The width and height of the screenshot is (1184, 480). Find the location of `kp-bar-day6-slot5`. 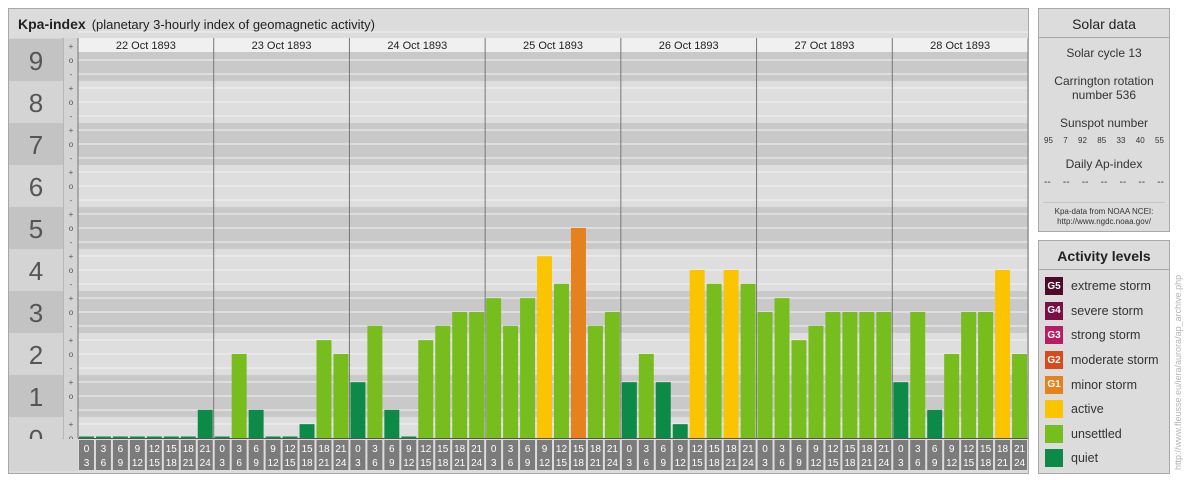

kp-bar-day6-slot5 is located at coordinates (833, 375).